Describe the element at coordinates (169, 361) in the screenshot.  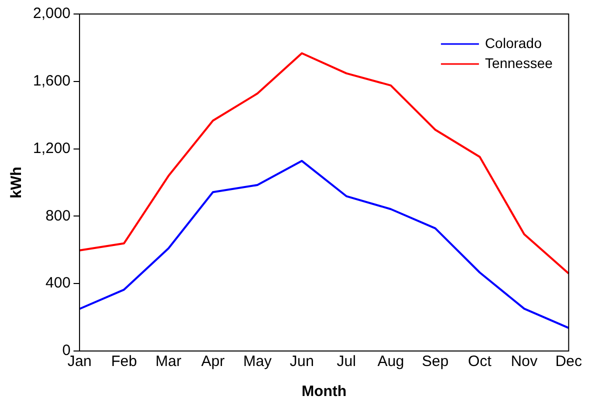
I see `x-tick-label: Mar` at that location.